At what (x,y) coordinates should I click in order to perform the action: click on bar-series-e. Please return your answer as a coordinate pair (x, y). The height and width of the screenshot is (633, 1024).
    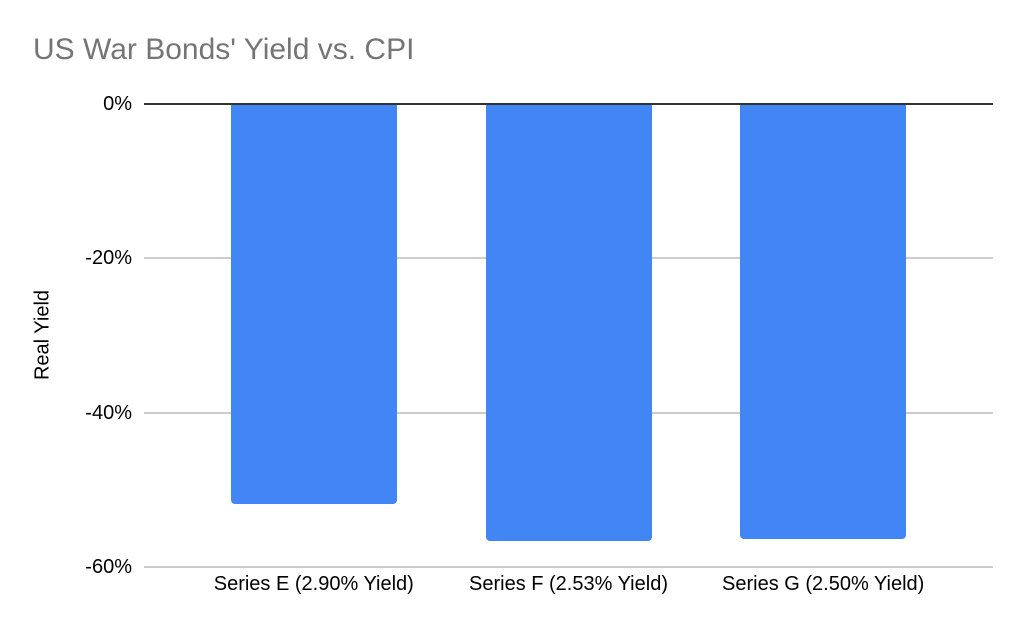
    Looking at the image, I should click on (313, 304).